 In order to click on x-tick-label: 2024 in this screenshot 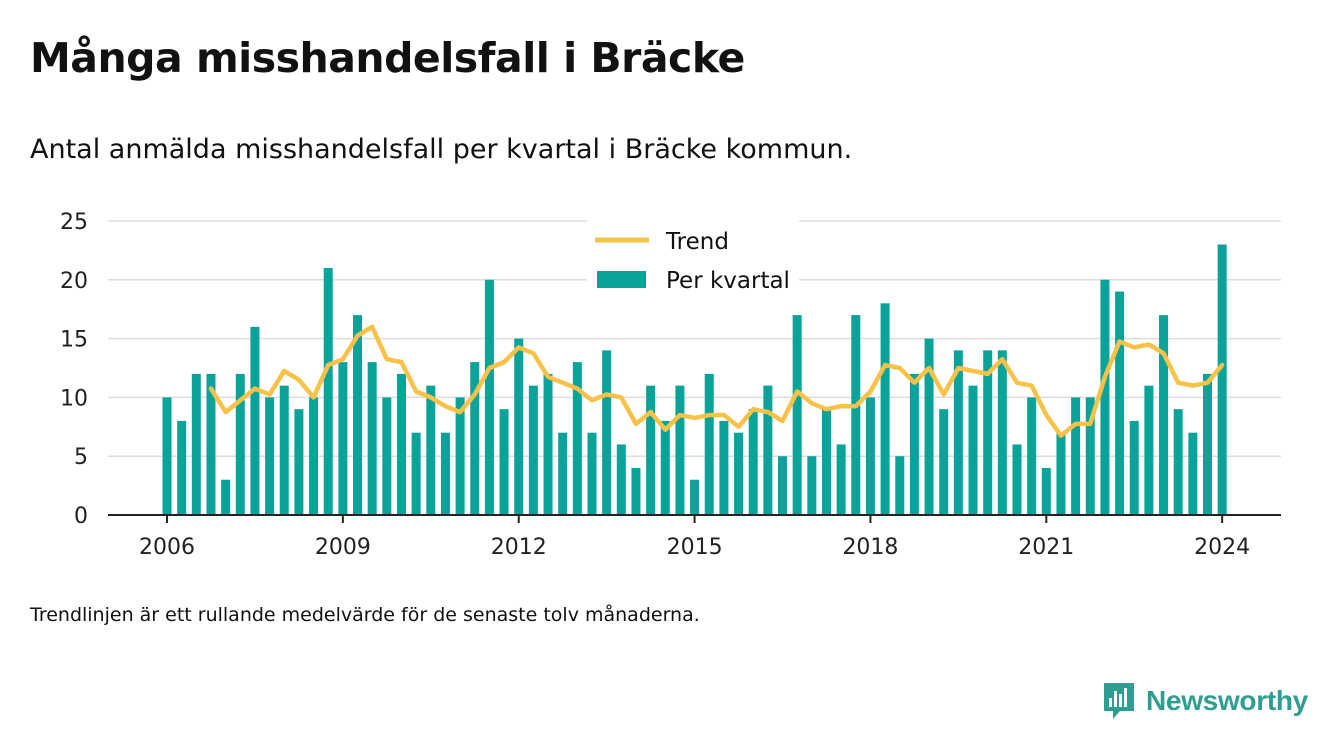, I will do `click(1222, 547)`.